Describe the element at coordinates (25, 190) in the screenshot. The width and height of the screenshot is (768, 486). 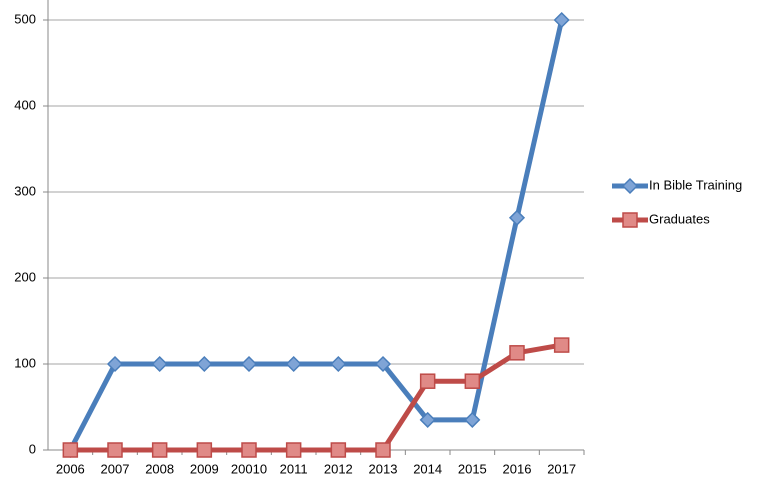
I see `y-tick-label: 300` at that location.